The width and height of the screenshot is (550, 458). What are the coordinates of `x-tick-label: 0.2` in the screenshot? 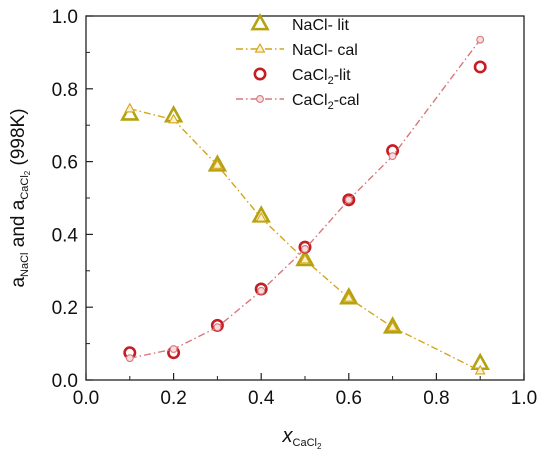 It's located at (173, 398).